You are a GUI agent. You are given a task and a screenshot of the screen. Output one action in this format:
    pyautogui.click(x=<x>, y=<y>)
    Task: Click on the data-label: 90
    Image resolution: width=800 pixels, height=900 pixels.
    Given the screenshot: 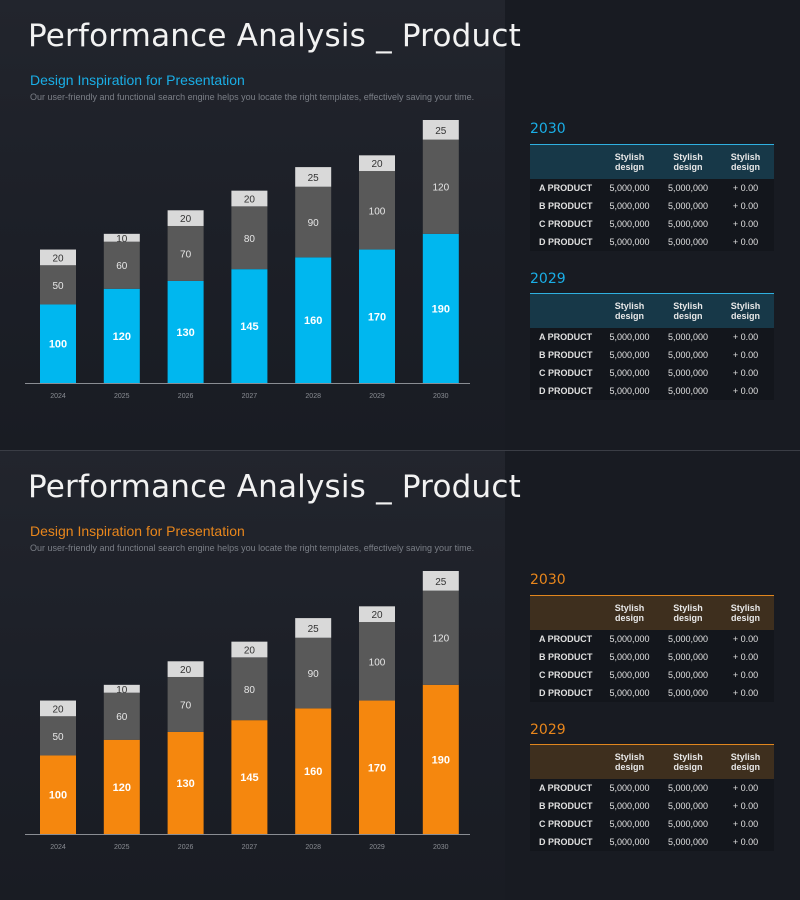 What is the action you would take?
    pyautogui.click(x=314, y=674)
    